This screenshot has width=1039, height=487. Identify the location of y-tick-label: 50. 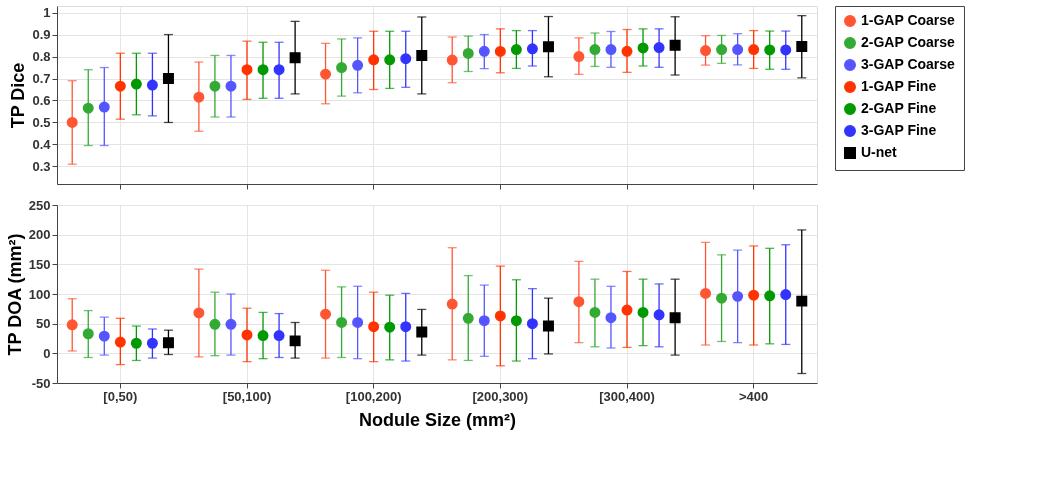
(43, 324).